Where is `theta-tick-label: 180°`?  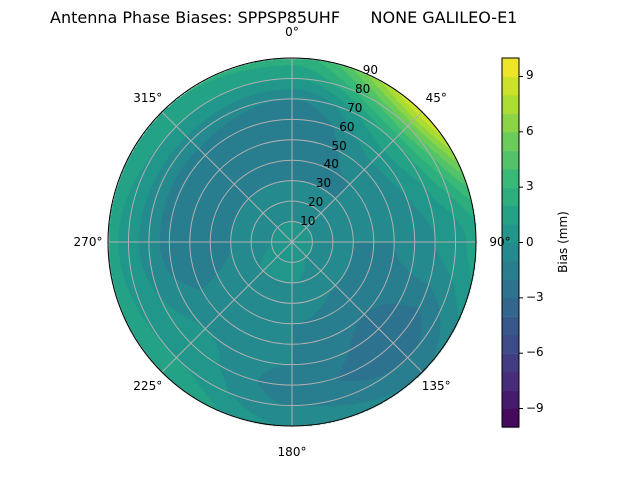
theta-tick-label: 180° is located at coordinates (292, 452).